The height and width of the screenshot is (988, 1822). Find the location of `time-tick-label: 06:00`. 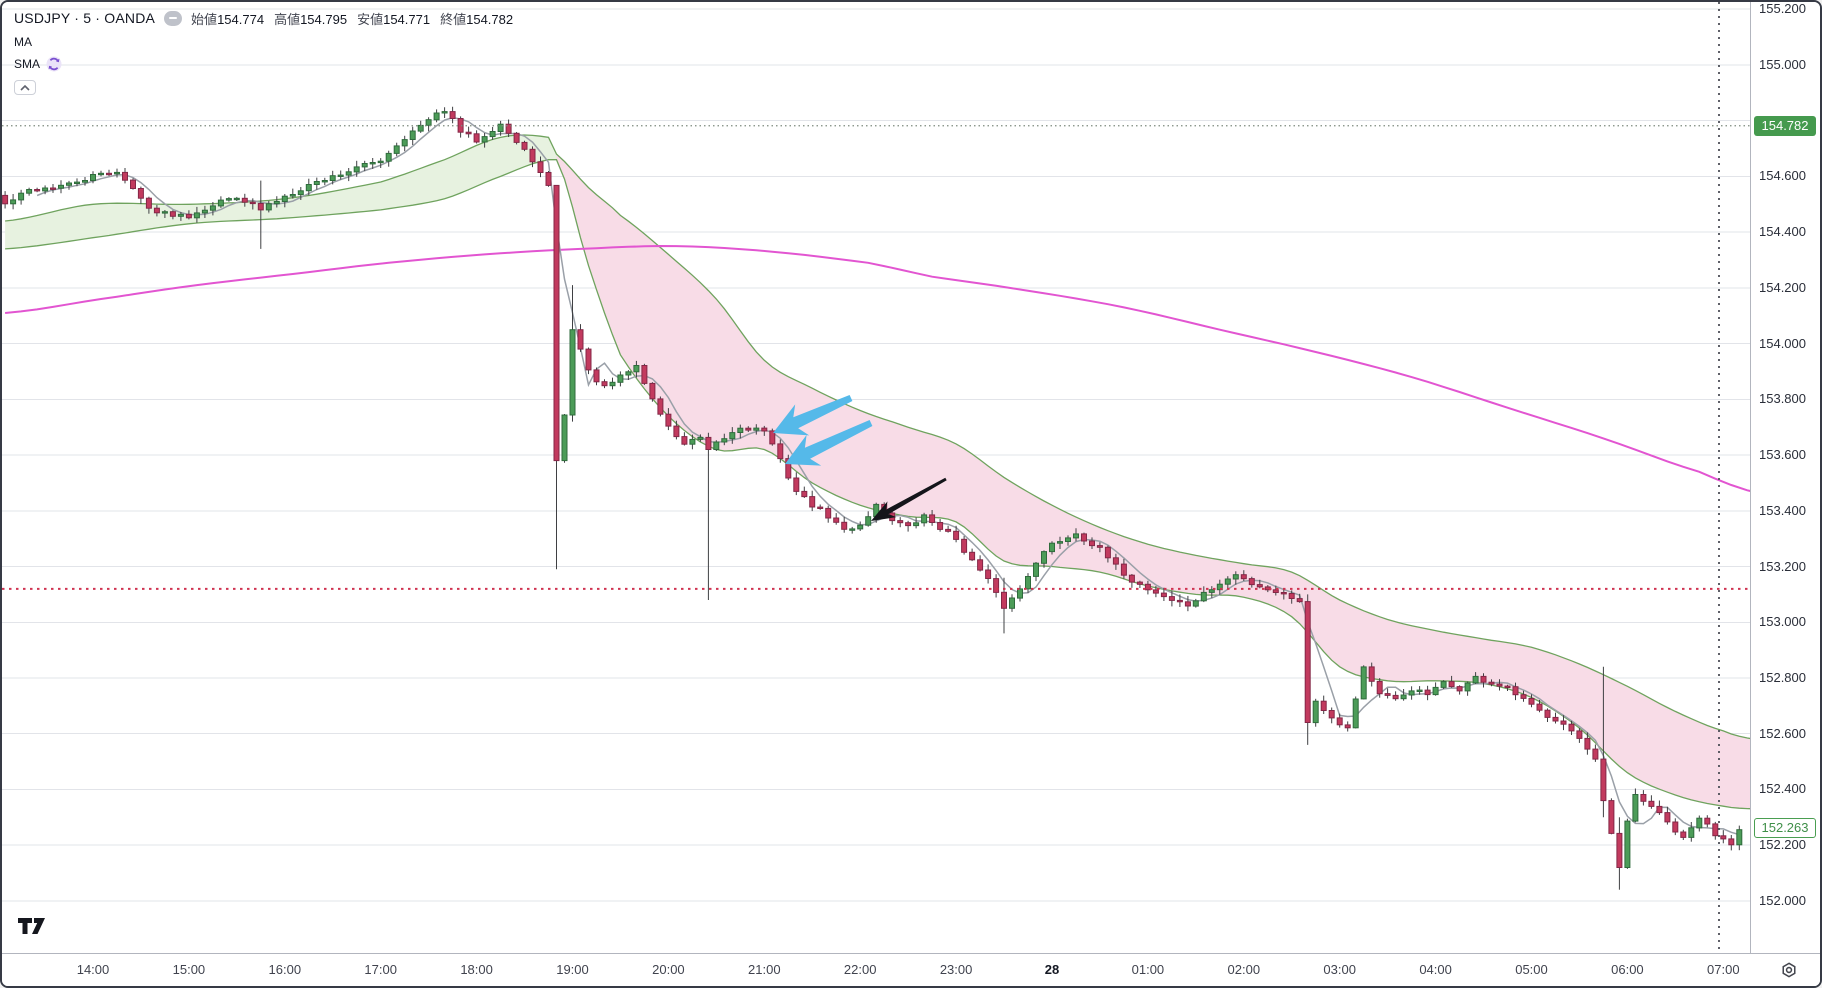

time-tick-label: 06:00 is located at coordinates (1627, 969).